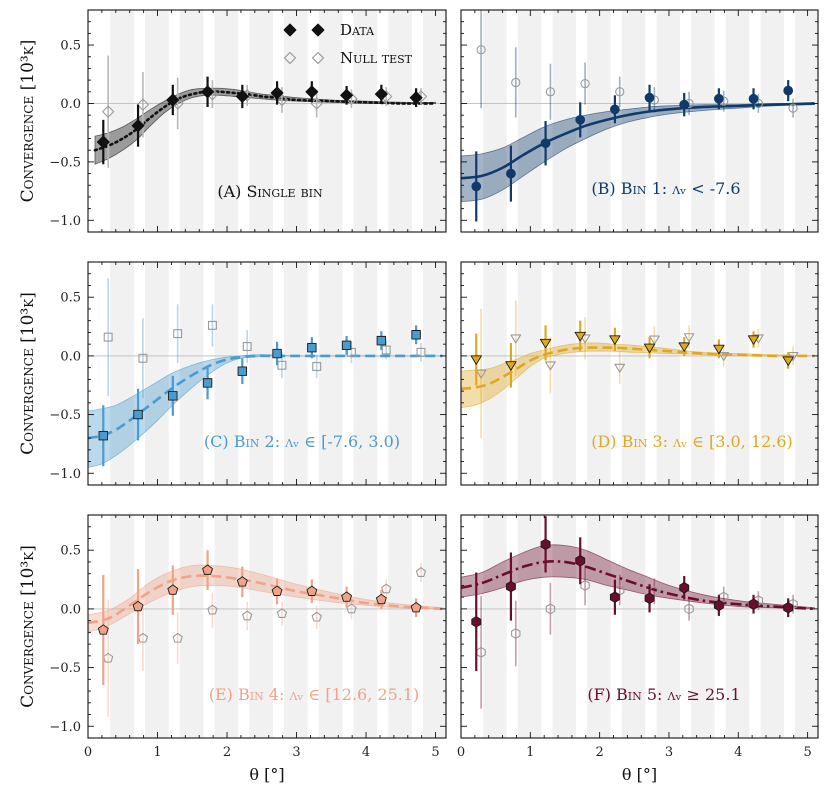 The height and width of the screenshot is (797, 830). Describe the element at coordinates (270, 191) in the screenshot. I see `panel-label: (A) Single bin` at that location.